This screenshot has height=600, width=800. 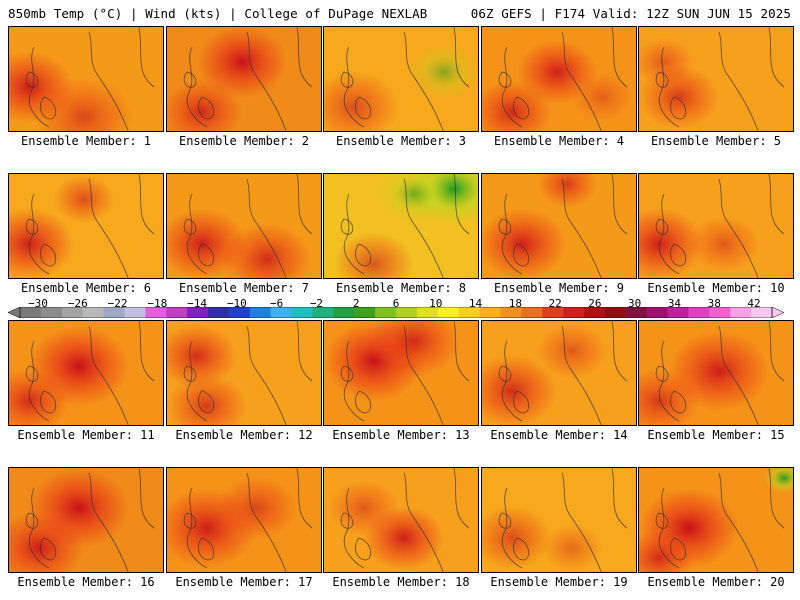 I want to click on member-label-17: Ensemble Member: 17, so click(x=244, y=582).